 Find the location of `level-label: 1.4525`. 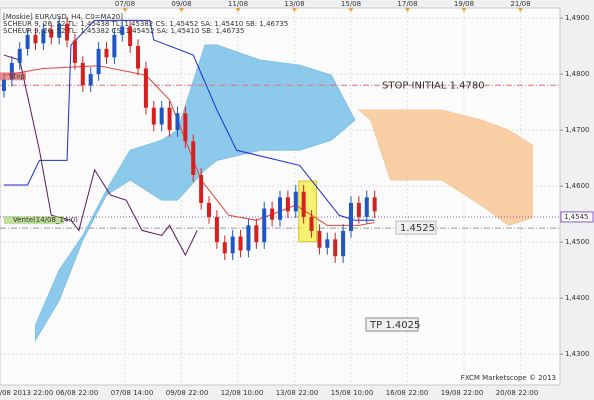

level-label: 1.4525 is located at coordinates (417, 228).